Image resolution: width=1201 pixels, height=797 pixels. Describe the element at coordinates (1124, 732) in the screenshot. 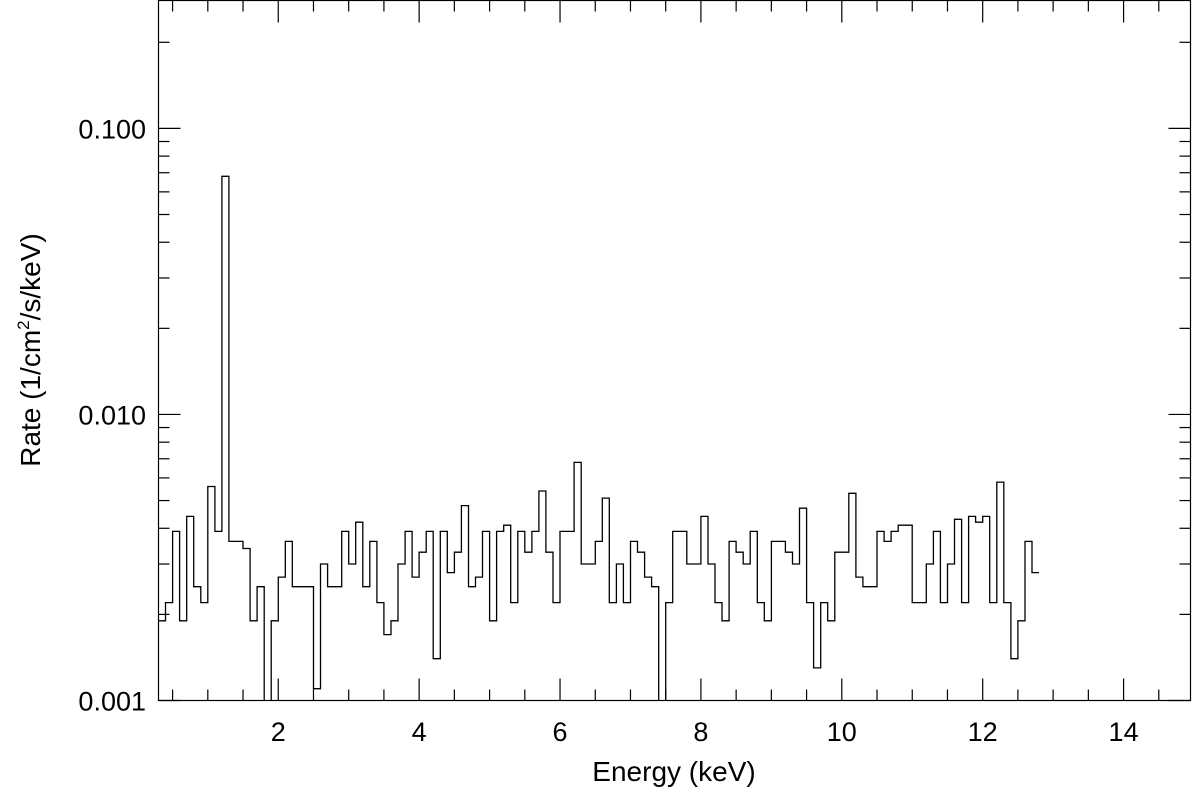

I see `x-tick-label: 14` at that location.